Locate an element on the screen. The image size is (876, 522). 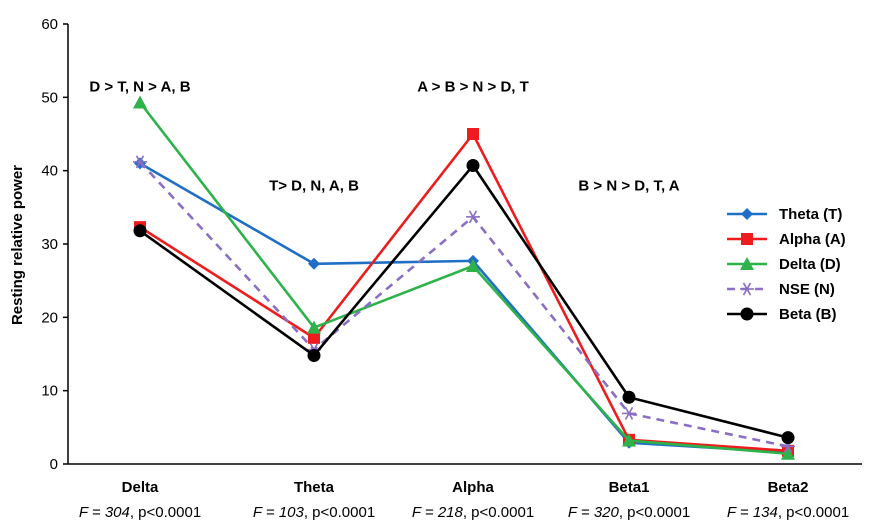
stat-f-value: F = 320 is located at coordinates (594, 512).